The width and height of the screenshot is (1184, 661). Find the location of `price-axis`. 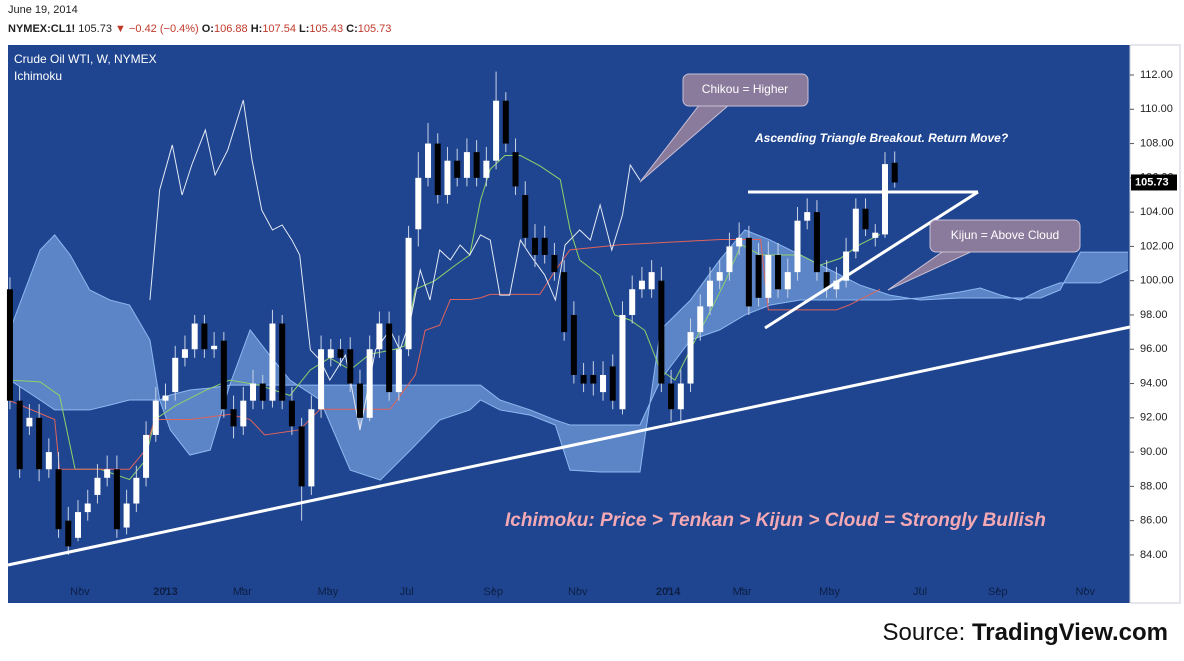

price-axis is located at coordinates (1155, 324).